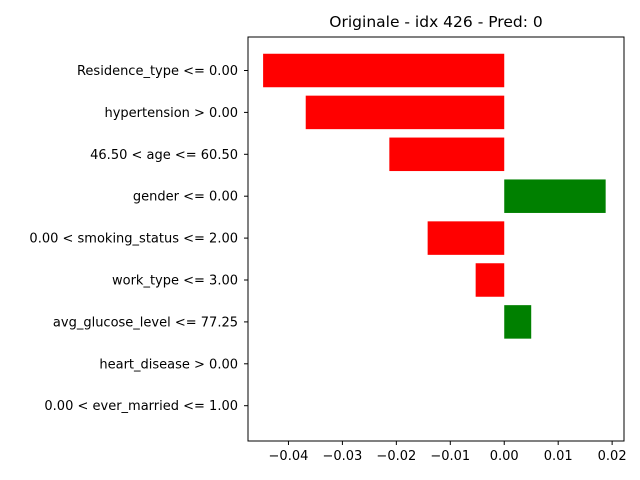  Describe the element at coordinates (504, 456) in the screenshot. I see `x-tick-label: 0.00` at that location.